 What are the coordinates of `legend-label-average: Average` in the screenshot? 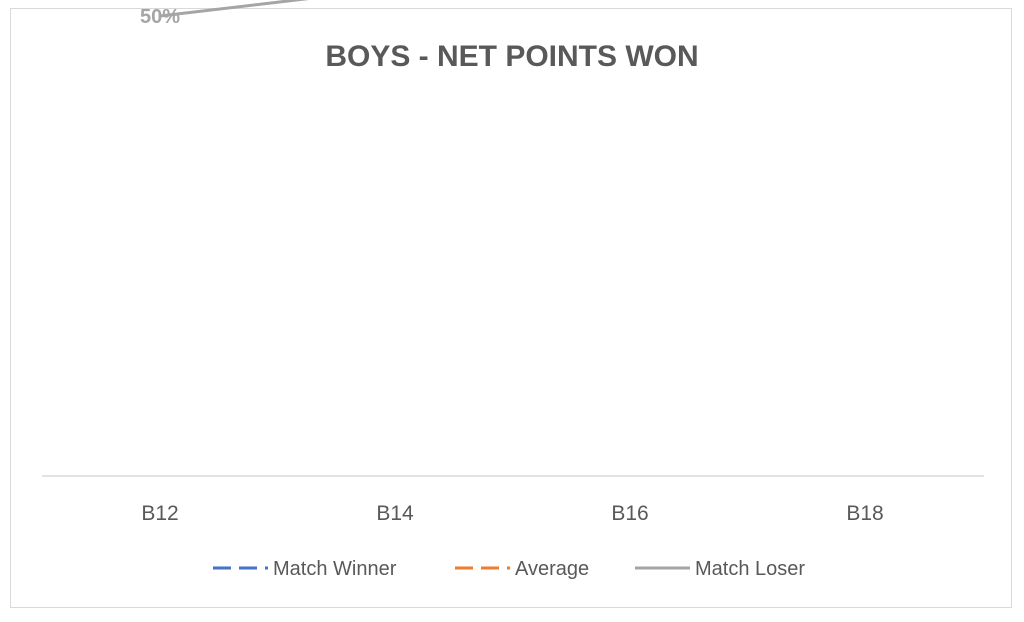 It's located at (552, 569).